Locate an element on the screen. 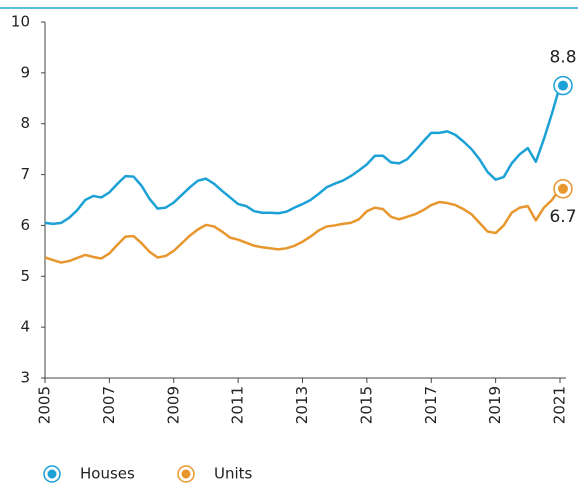 The height and width of the screenshot is (484, 578). y-tick-label: 6 is located at coordinates (25, 225).